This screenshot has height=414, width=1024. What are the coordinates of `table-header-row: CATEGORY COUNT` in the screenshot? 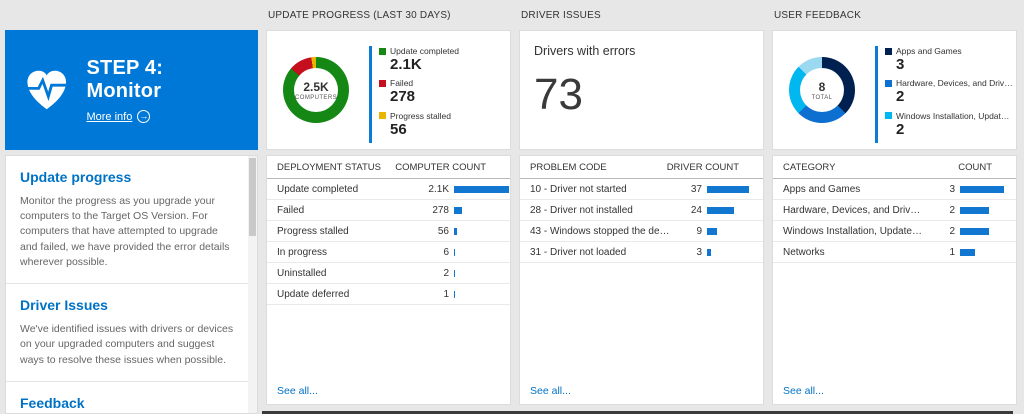 It's located at (894, 167).